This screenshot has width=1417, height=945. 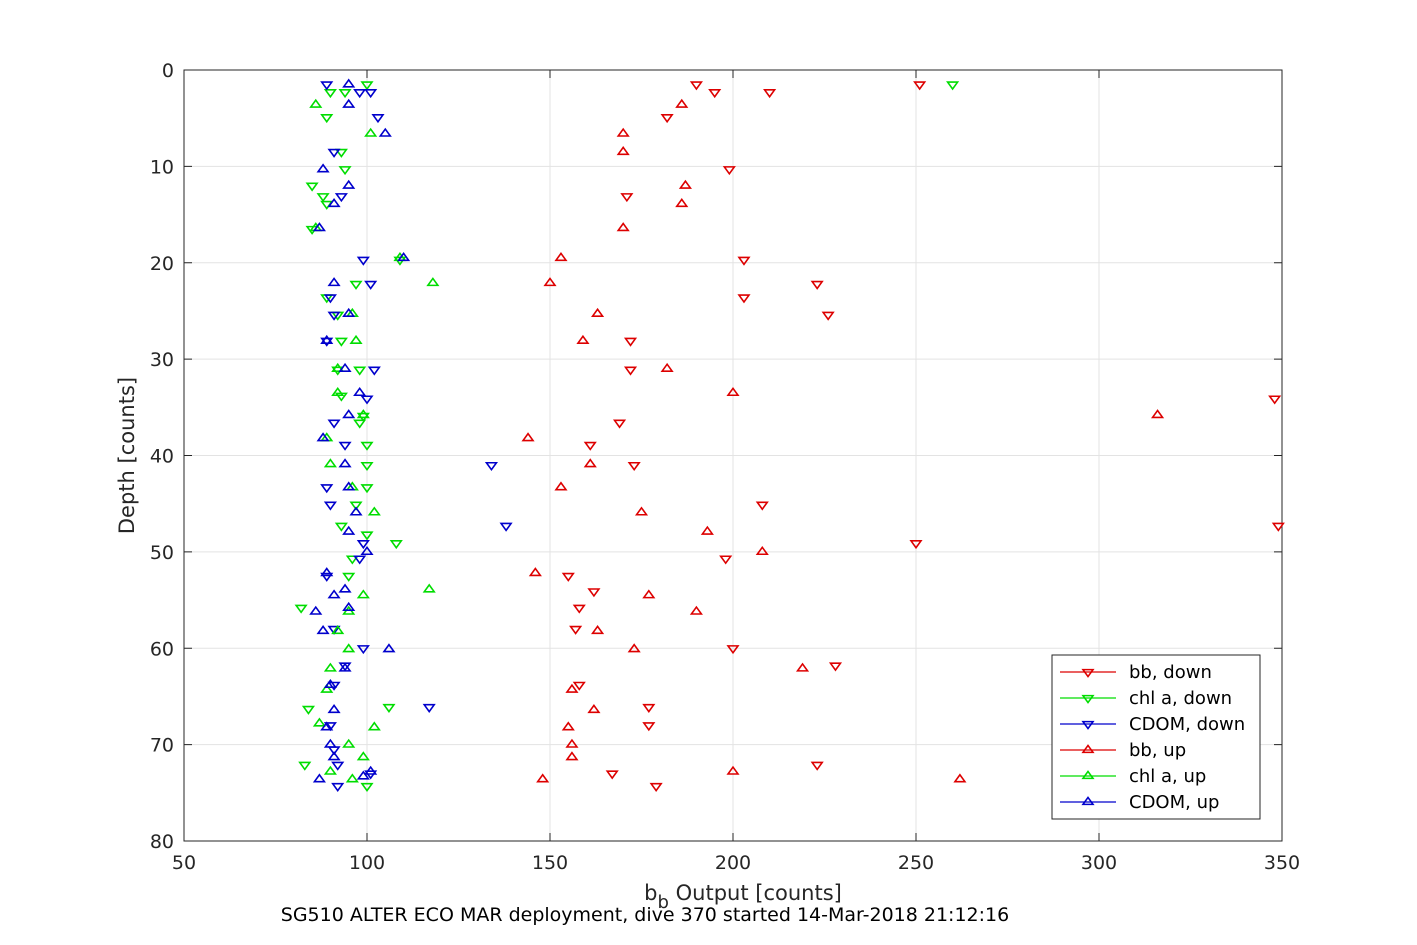 I want to click on x-tick-label: 50, so click(x=184, y=863).